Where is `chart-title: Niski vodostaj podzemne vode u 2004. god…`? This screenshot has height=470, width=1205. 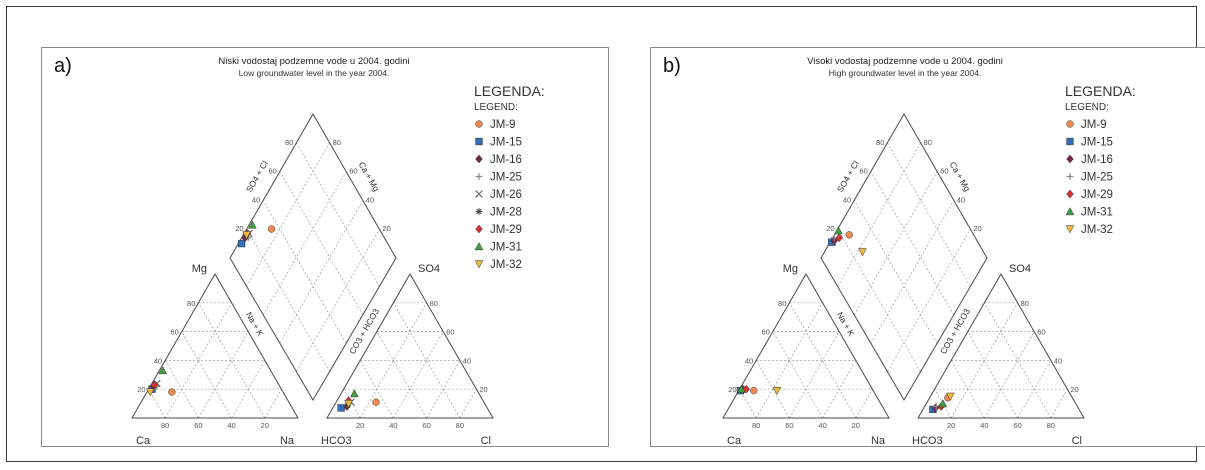 chart-title: Niski vodostaj podzemne vode u 2004. god… is located at coordinates (313, 61).